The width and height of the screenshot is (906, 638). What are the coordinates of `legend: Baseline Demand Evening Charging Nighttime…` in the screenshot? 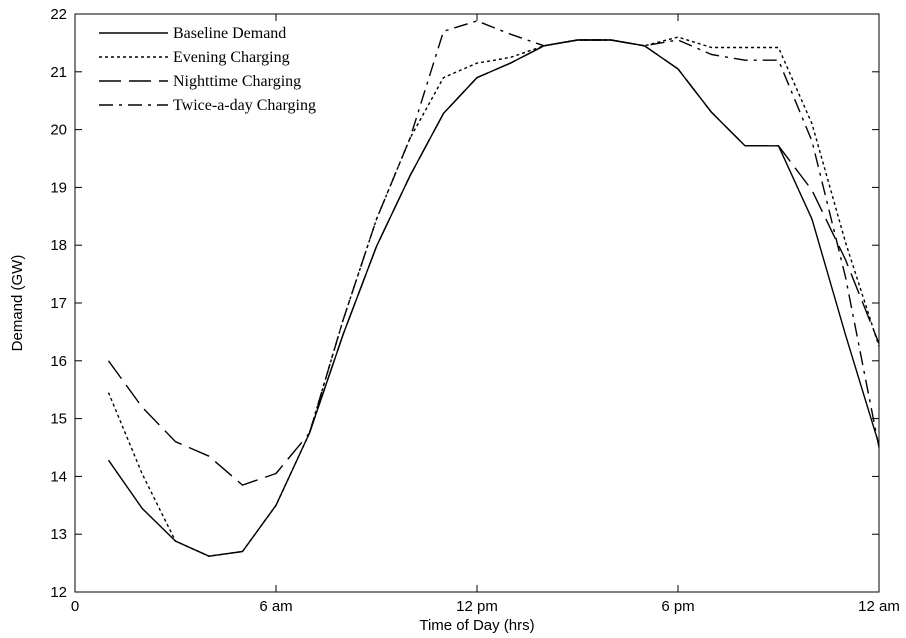 It's located at (207, 69).